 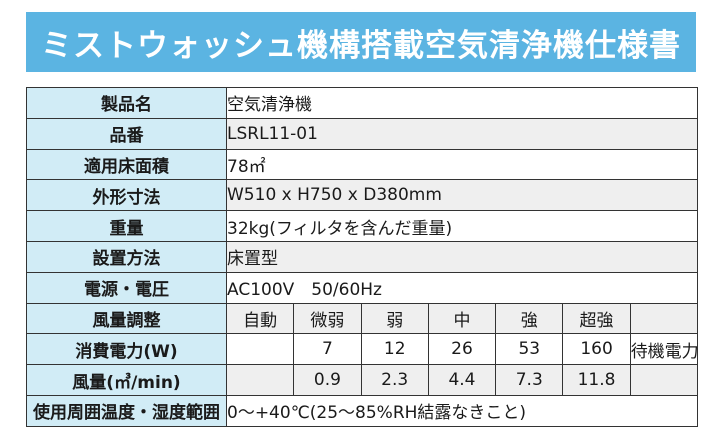 I want to click on volume-value: 11.8, so click(x=596, y=380).